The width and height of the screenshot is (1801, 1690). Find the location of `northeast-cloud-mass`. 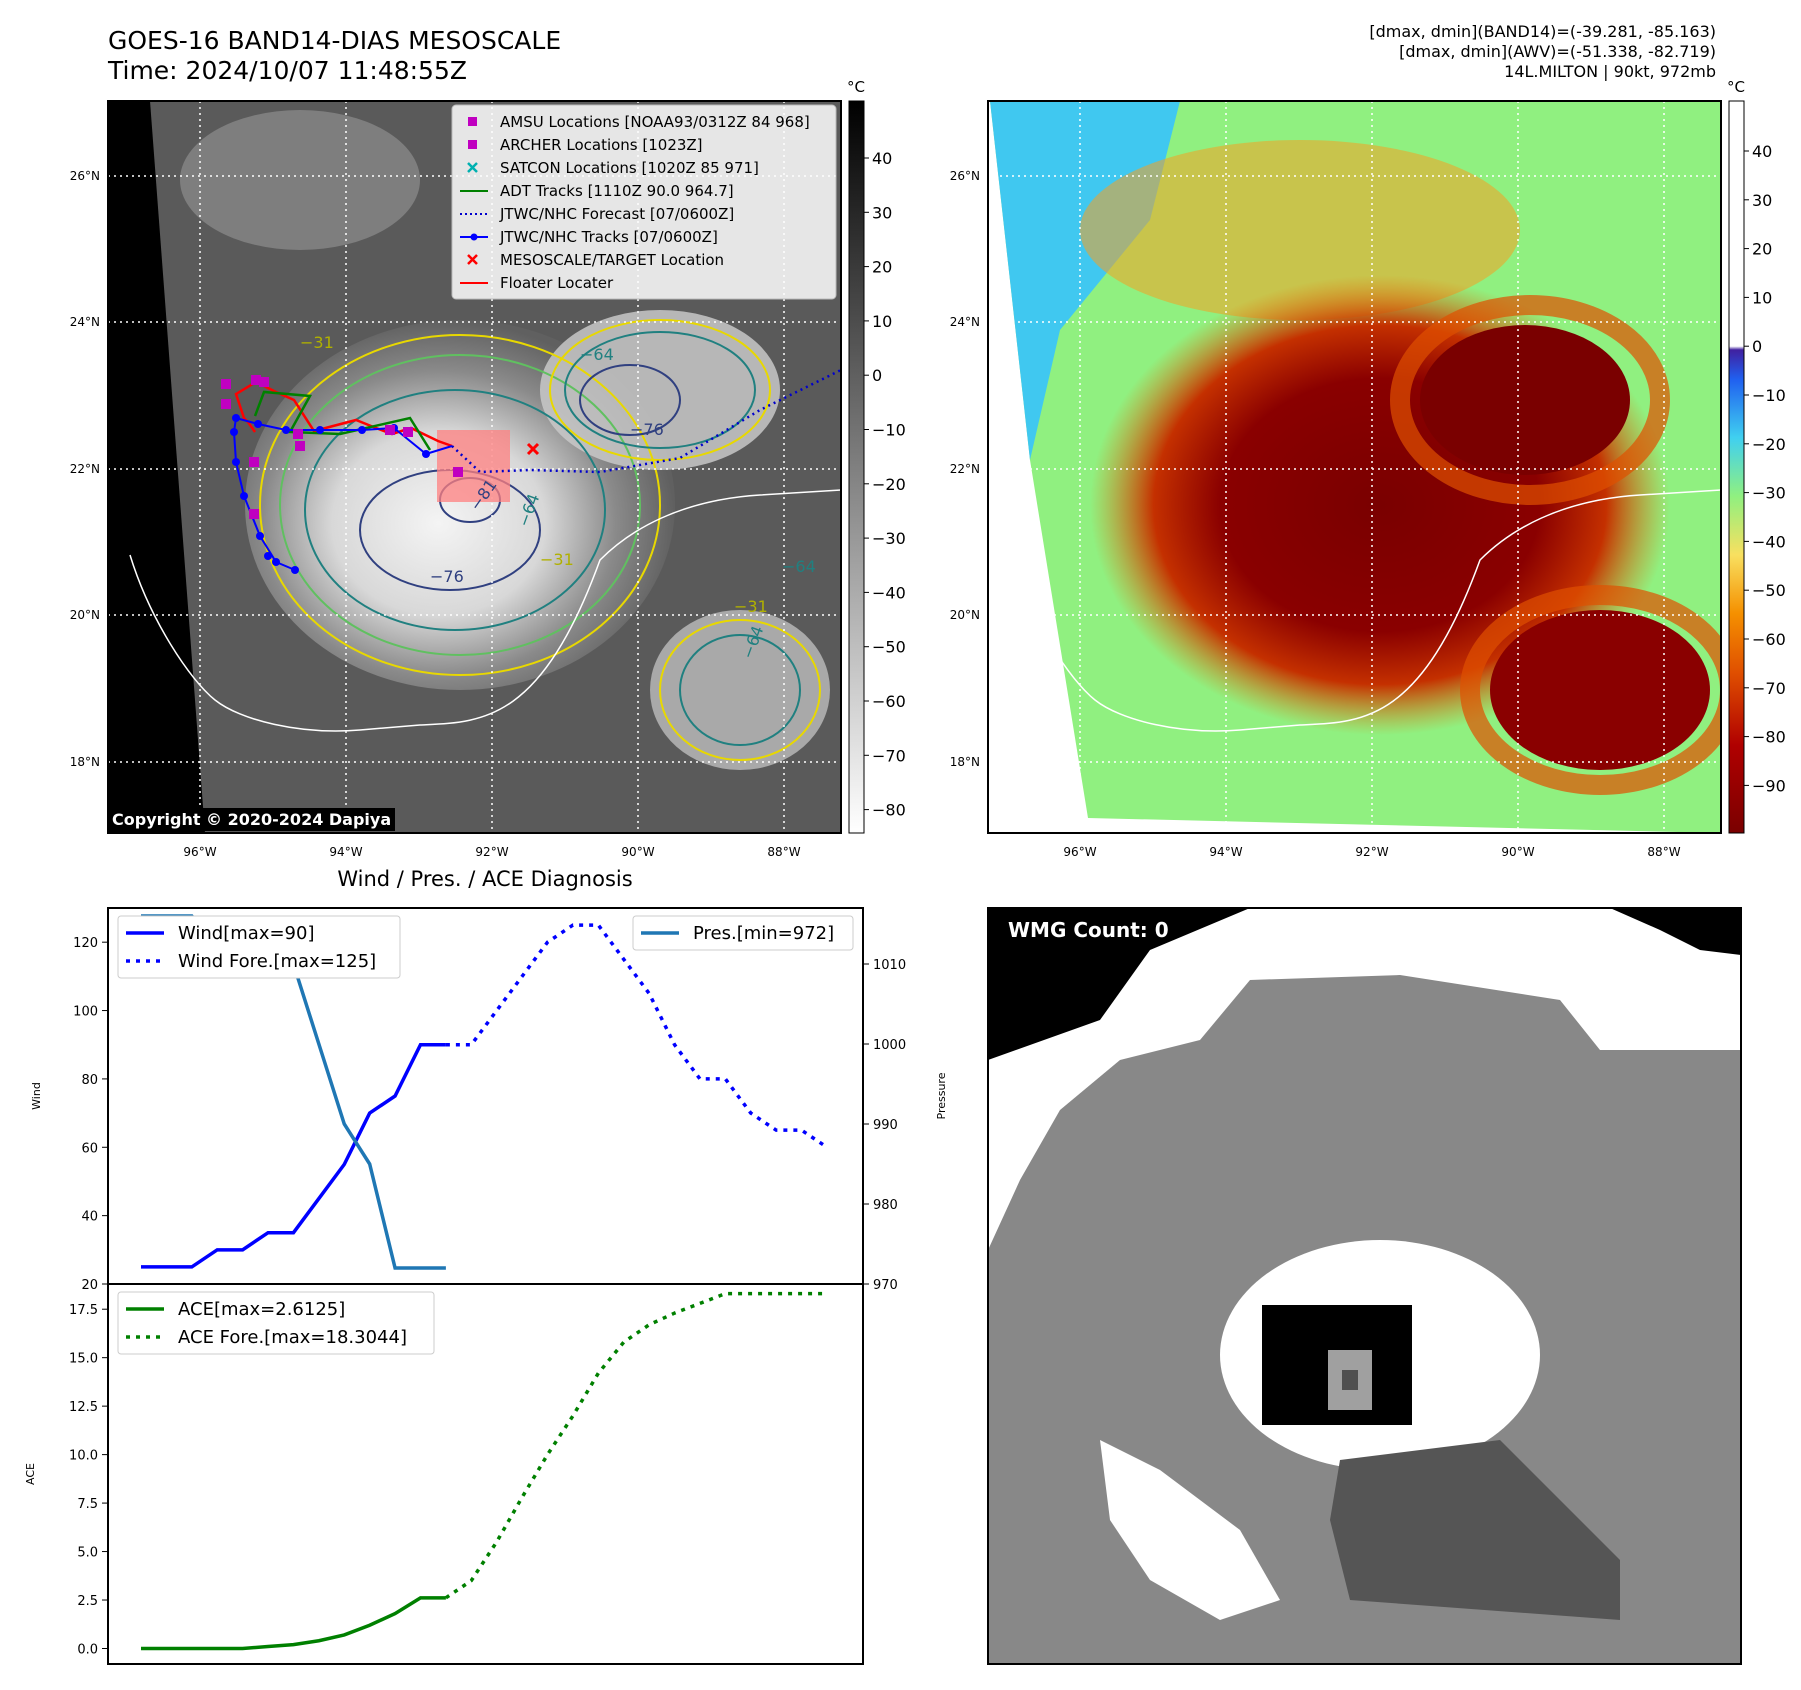

northeast-cloud-mass is located at coordinates (660, 390).